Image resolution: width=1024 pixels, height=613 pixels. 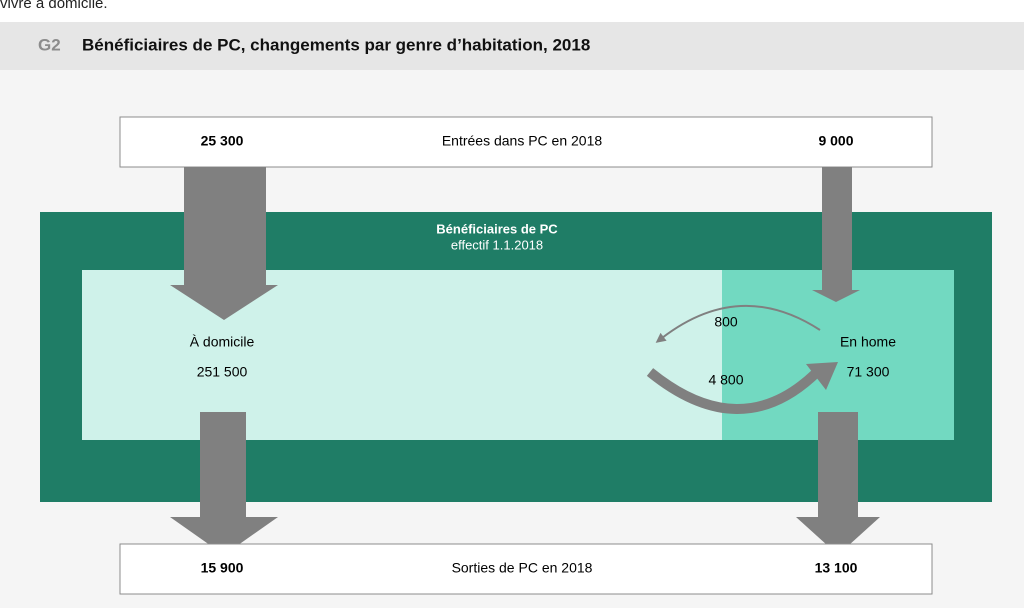 What do you see at coordinates (224, 243) in the screenshot?
I see `arrow-entry-home` at bounding box center [224, 243].